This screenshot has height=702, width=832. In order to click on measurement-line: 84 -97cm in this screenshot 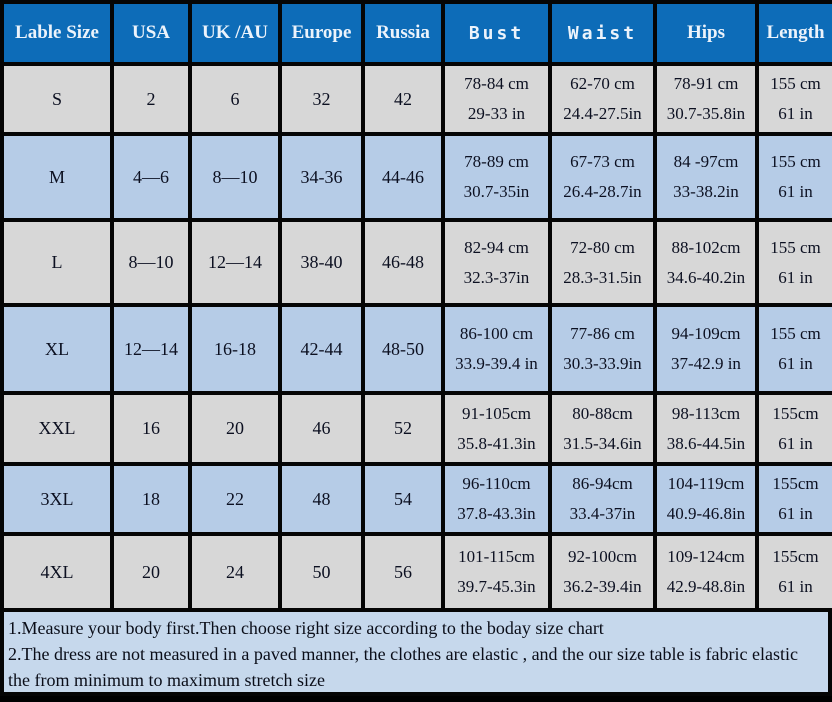, I will do `click(706, 161)`.